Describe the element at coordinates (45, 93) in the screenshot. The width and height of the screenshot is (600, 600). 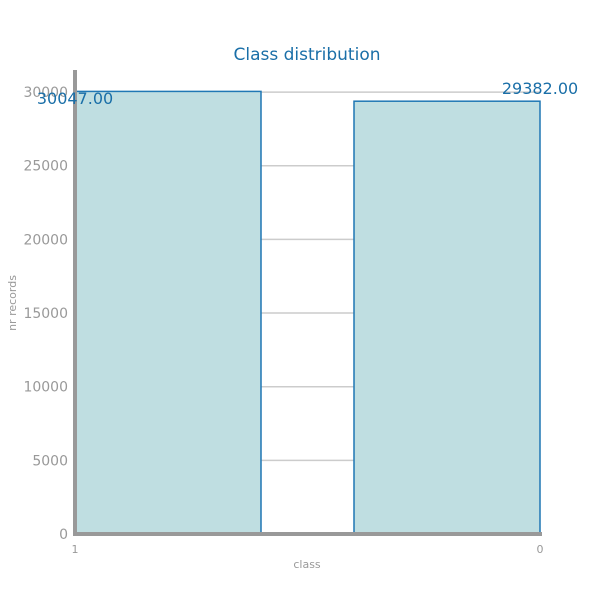
I see `y-tick-label: 30000` at that location.